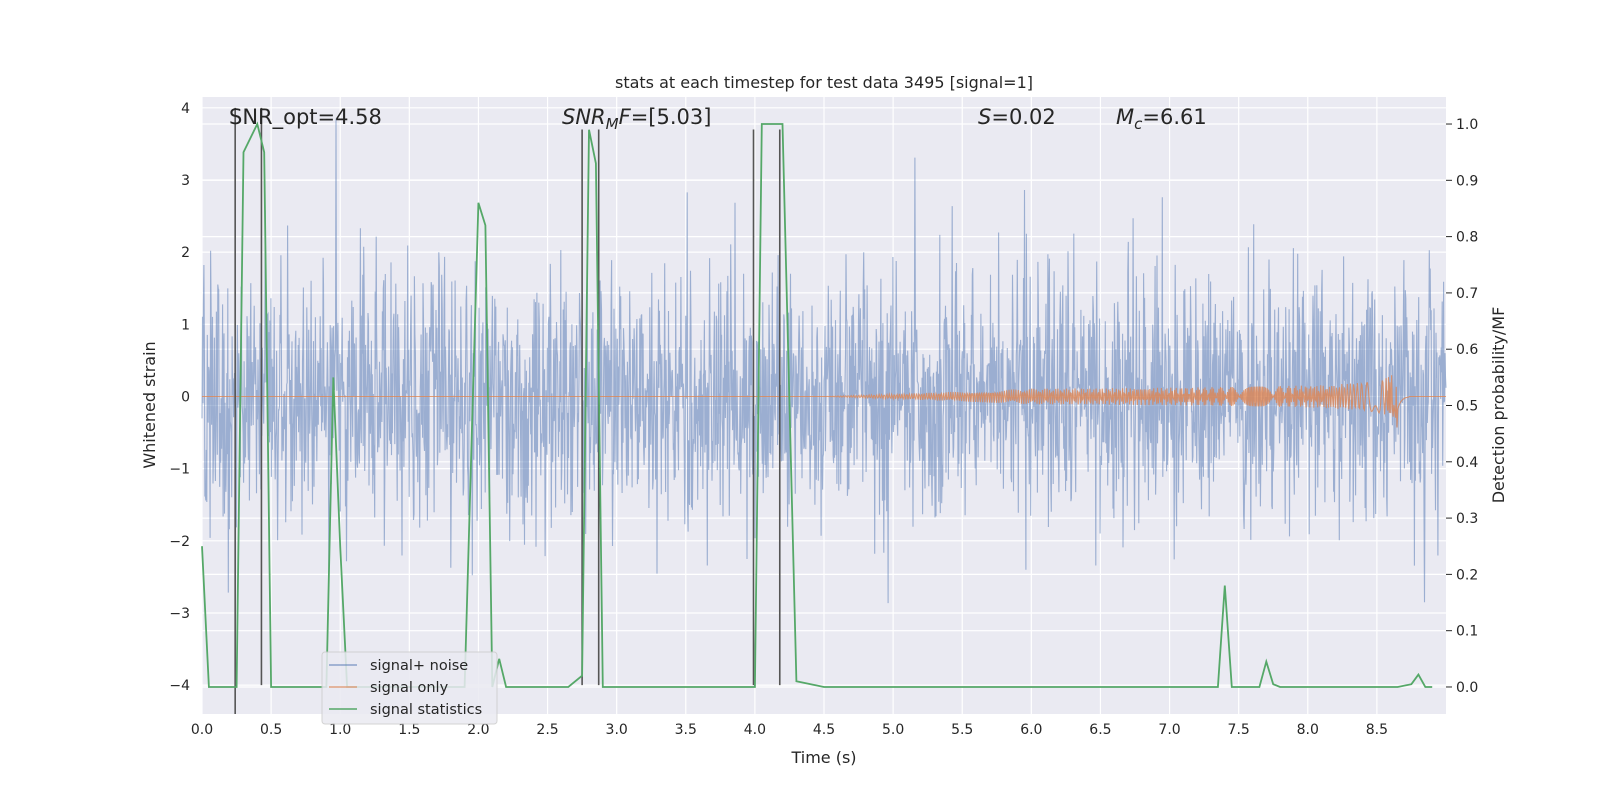 This screenshot has width=1600, height=800. Describe the element at coordinates (1100, 730) in the screenshot. I see `x-tick-label: 6.5` at that location.